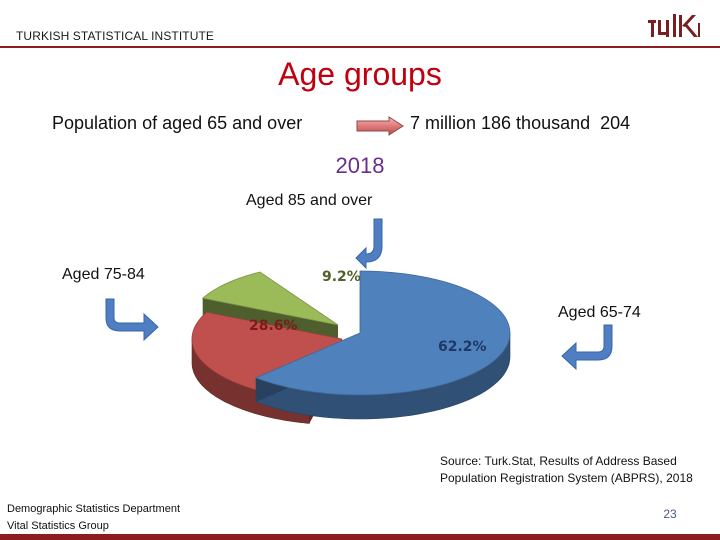 This screenshot has width=720, height=540. I want to click on slice-value-label: 62.2%, so click(462, 347).